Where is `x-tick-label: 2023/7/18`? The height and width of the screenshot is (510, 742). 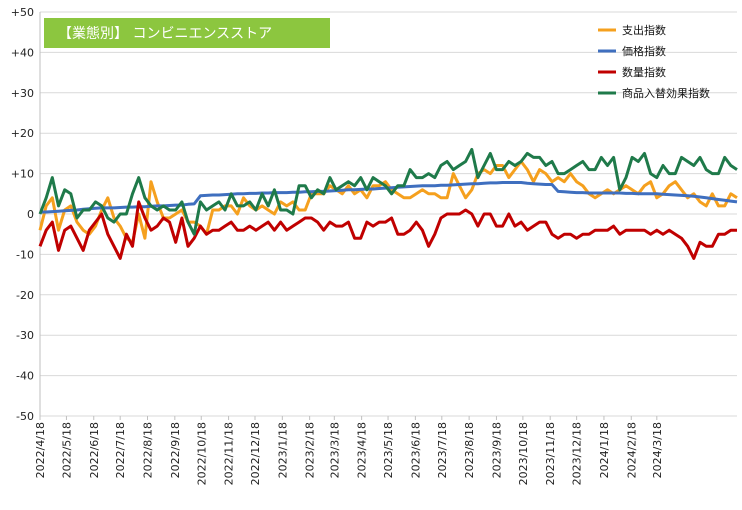 x-tick-label: 2023/7/18 is located at coordinates (442, 450).